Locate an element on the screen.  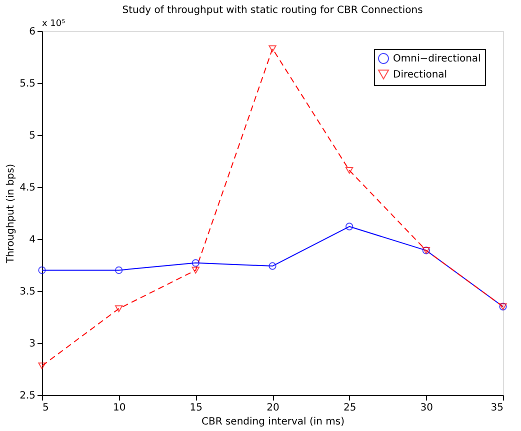
x-axis-title: CBR sending interval (in ms) is located at coordinates (273, 422).